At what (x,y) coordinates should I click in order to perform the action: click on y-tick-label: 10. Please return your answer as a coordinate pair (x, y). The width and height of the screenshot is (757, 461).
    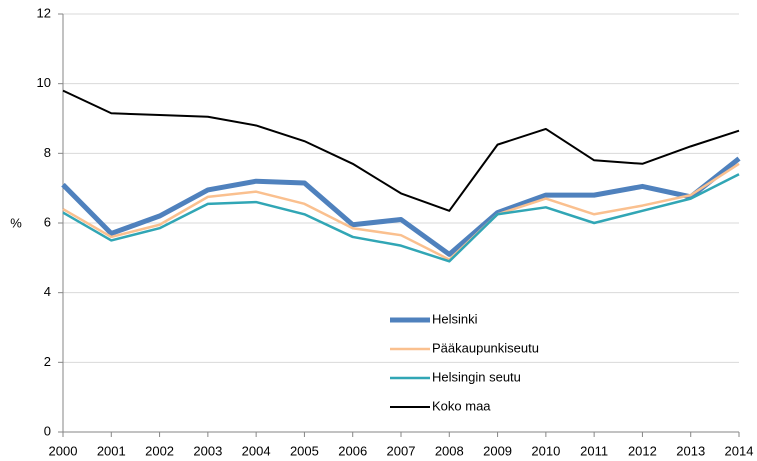
    Looking at the image, I should click on (44, 82).